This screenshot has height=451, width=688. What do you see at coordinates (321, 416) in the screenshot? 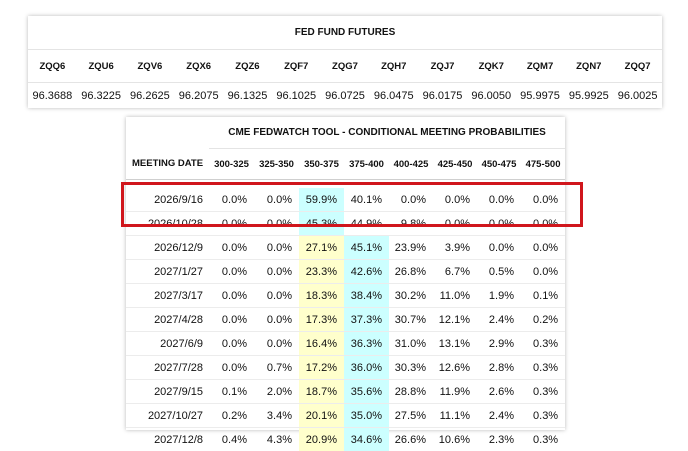
I see `probability-cell: 20.1%` at bounding box center [321, 416].